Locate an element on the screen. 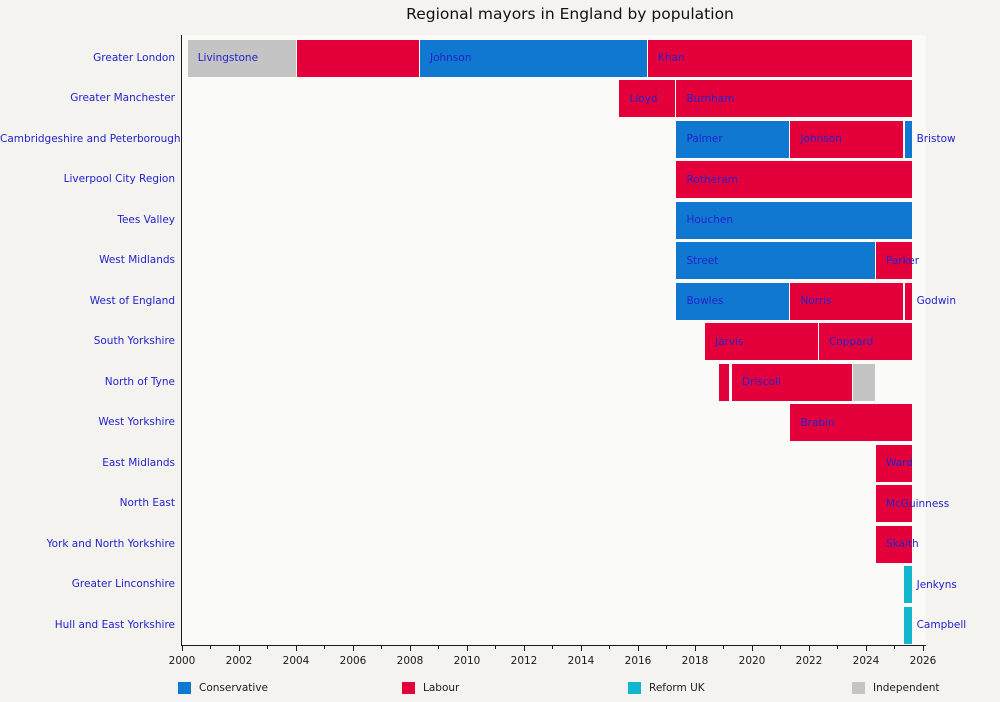 The height and width of the screenshot is (702, 1000). x-tick-label: 2024 is located at coordinates (866, 661).